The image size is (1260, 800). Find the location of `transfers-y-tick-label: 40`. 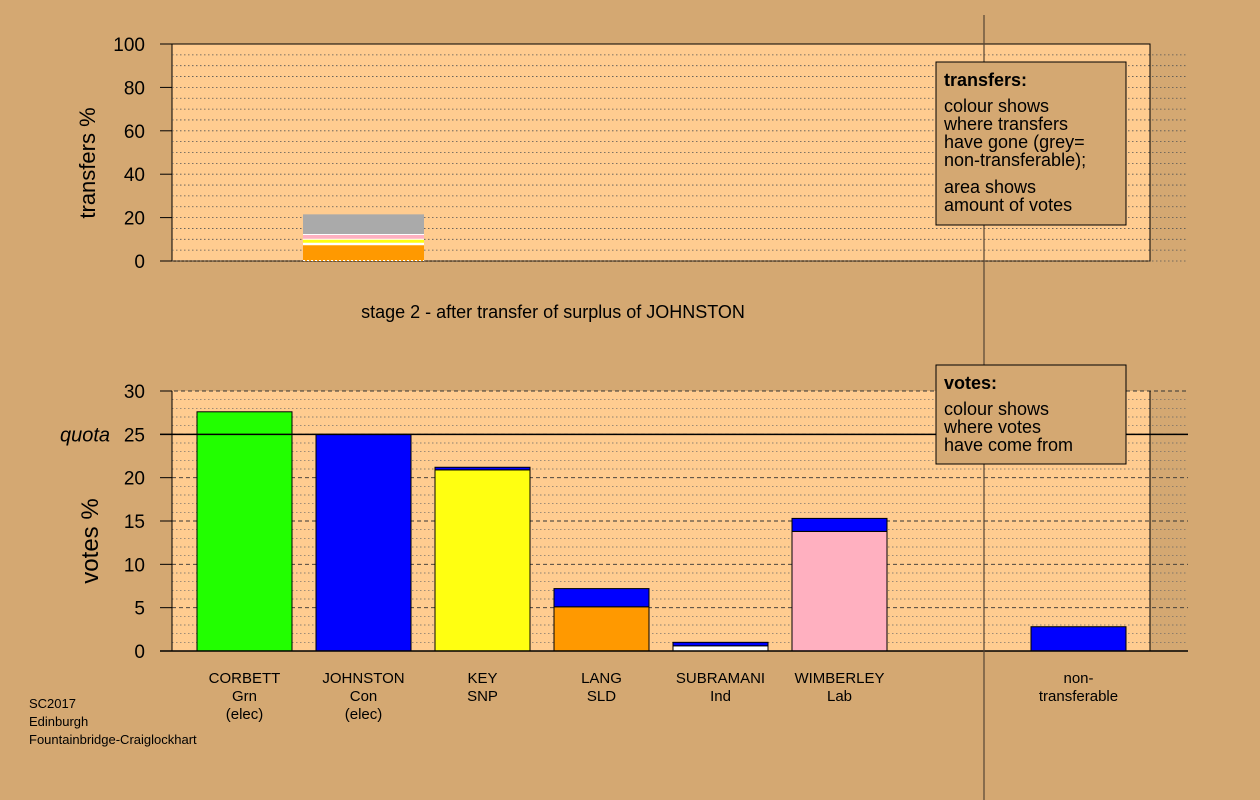

transfers-y-tick-label: 40 is located at coordinates (134, 175).